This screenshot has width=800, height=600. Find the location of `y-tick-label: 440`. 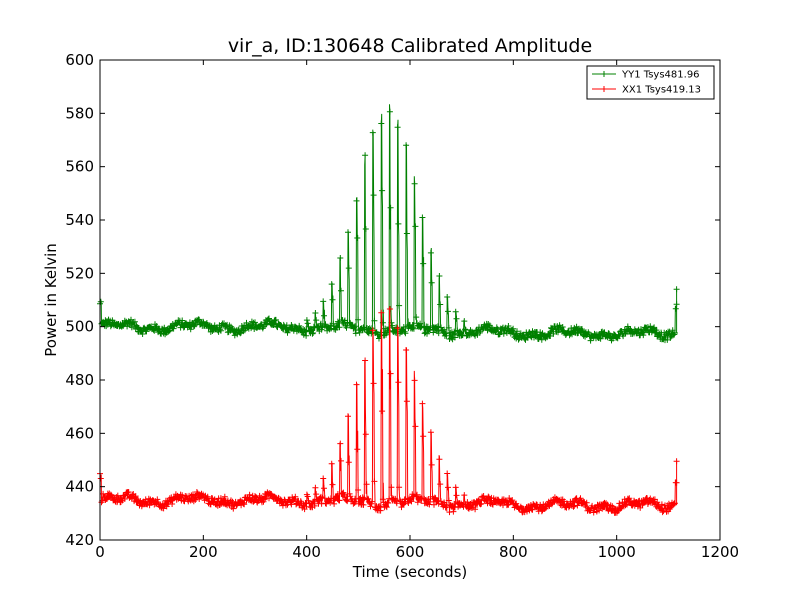

y-tick-label: 440 is located at coordinates (79, 487).